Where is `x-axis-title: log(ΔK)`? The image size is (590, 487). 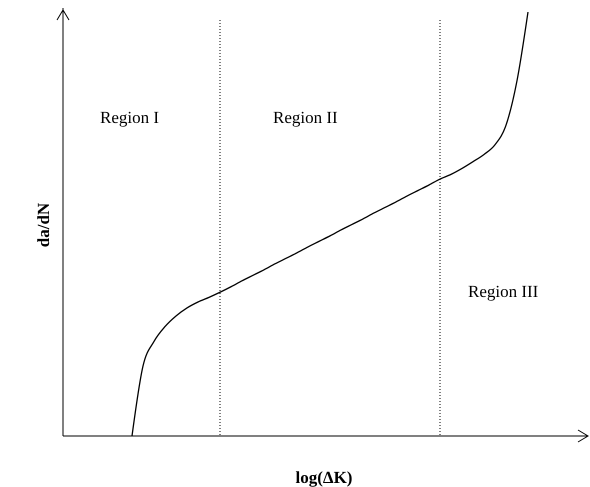
x-axis-title: log(ΔK) is located at coordinates (324, 477).